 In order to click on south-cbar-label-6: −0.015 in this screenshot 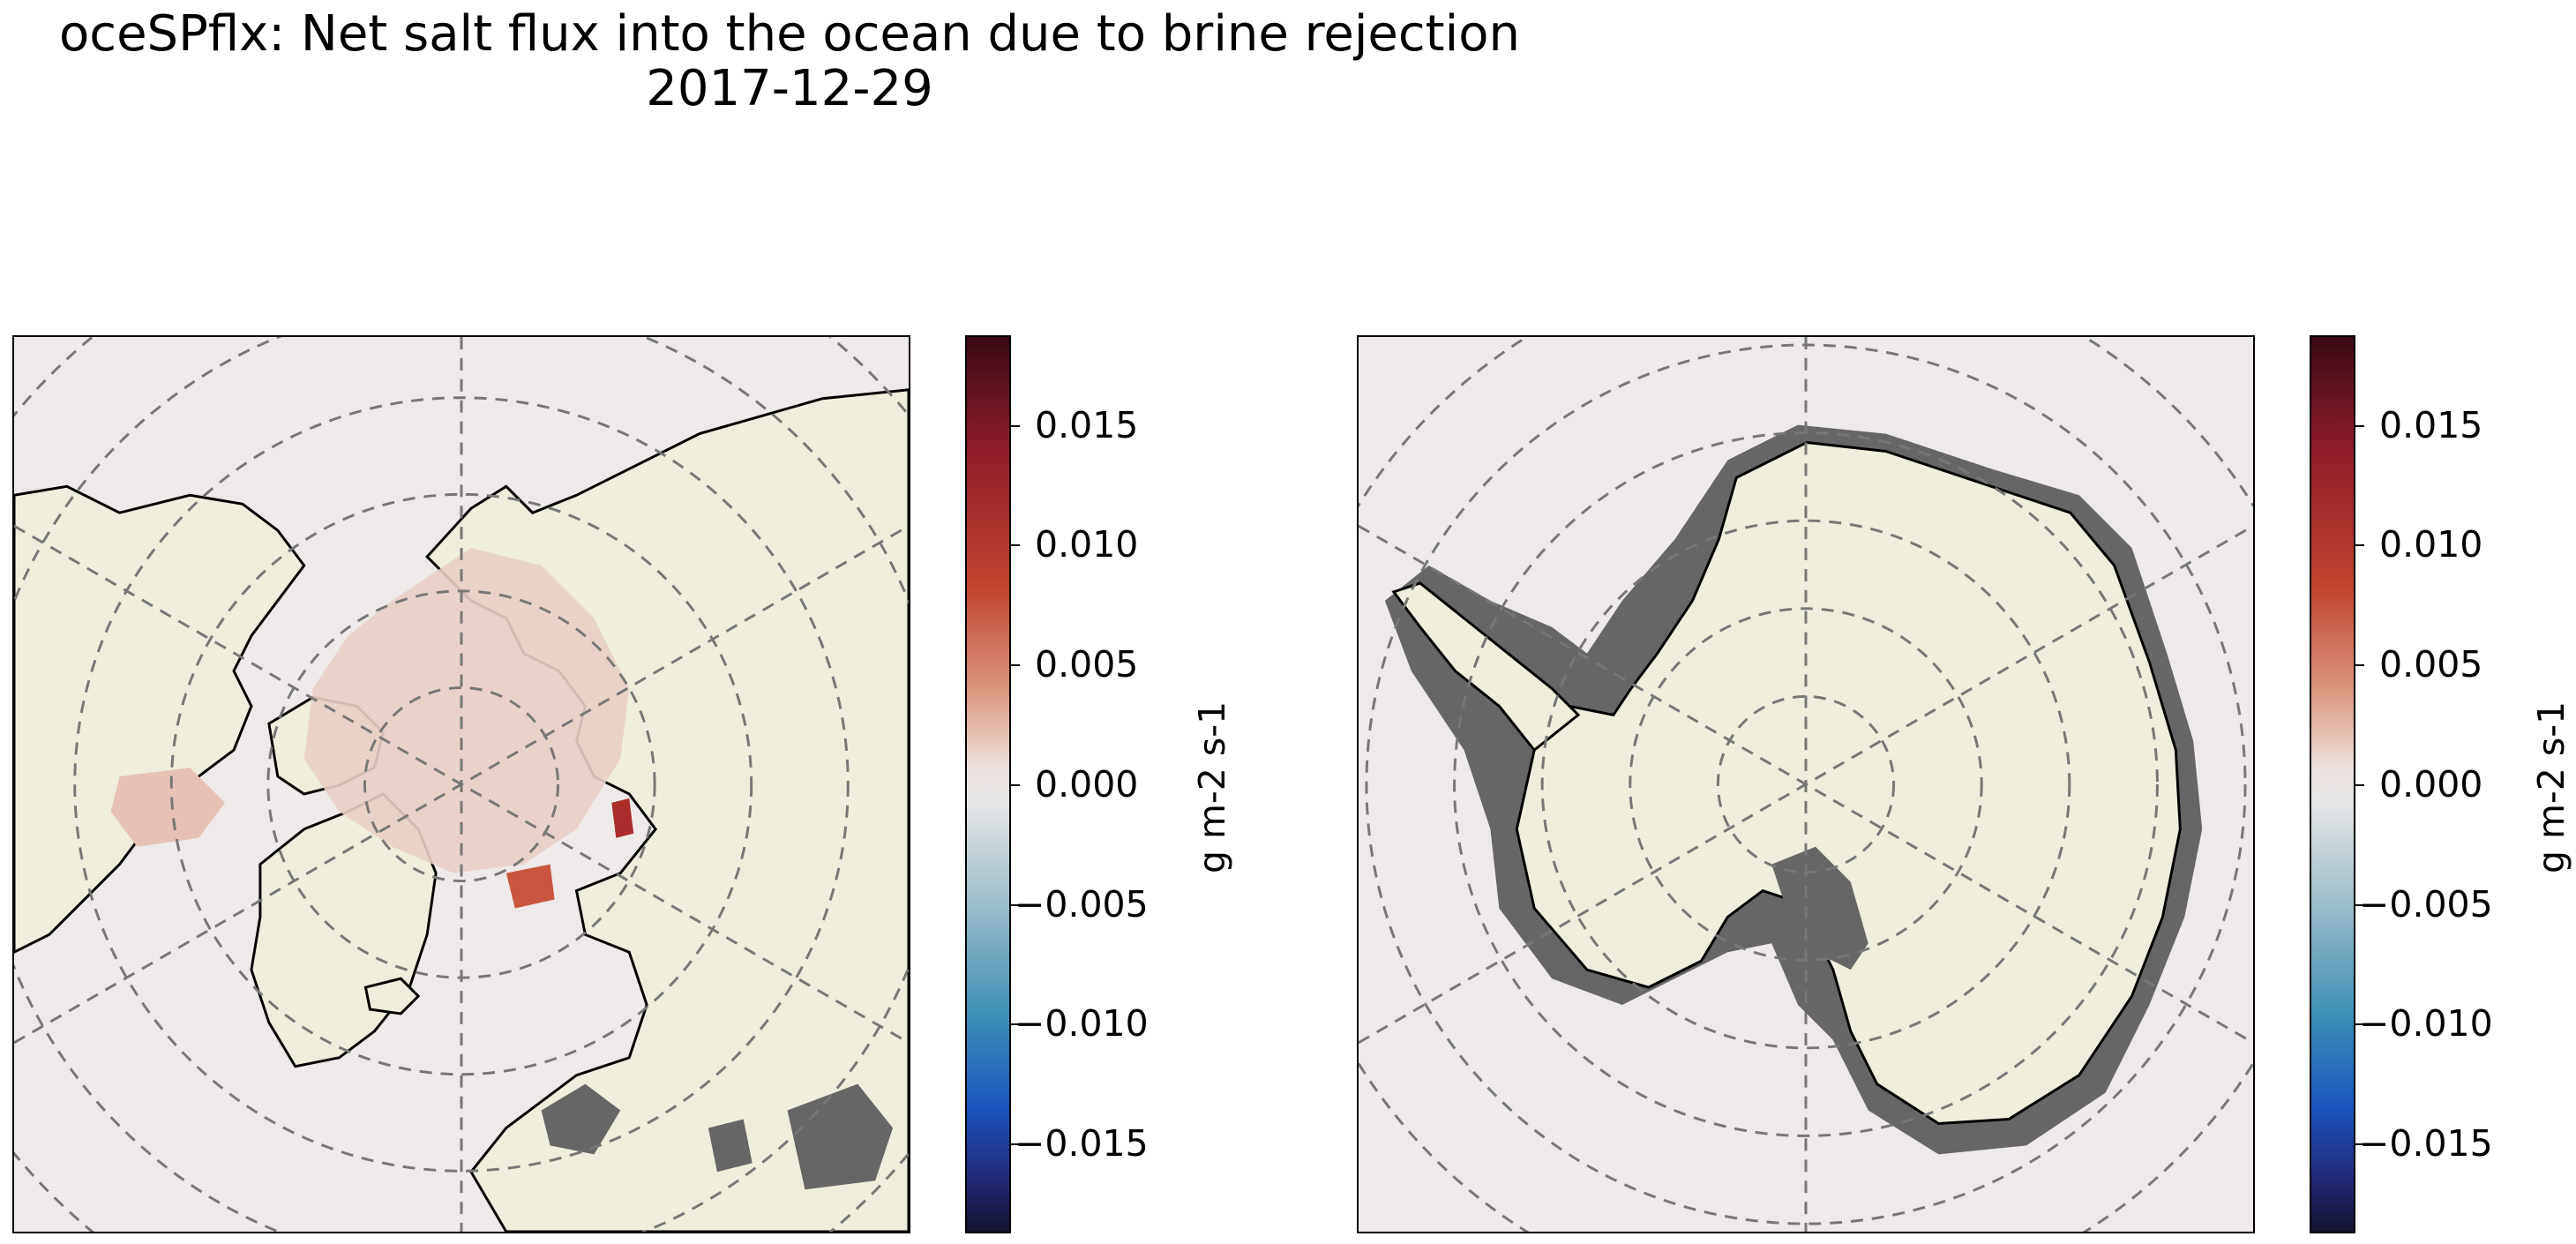, I will do `click(2426, 1144)`.